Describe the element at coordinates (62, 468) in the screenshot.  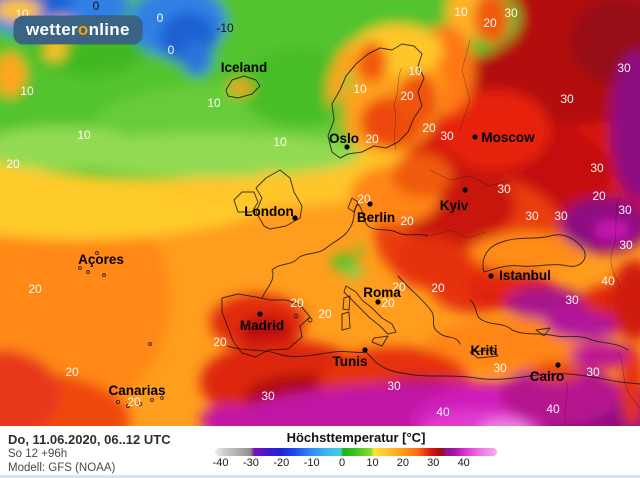
I see `model-info: Modell: GFS (NOAA)` at that location.